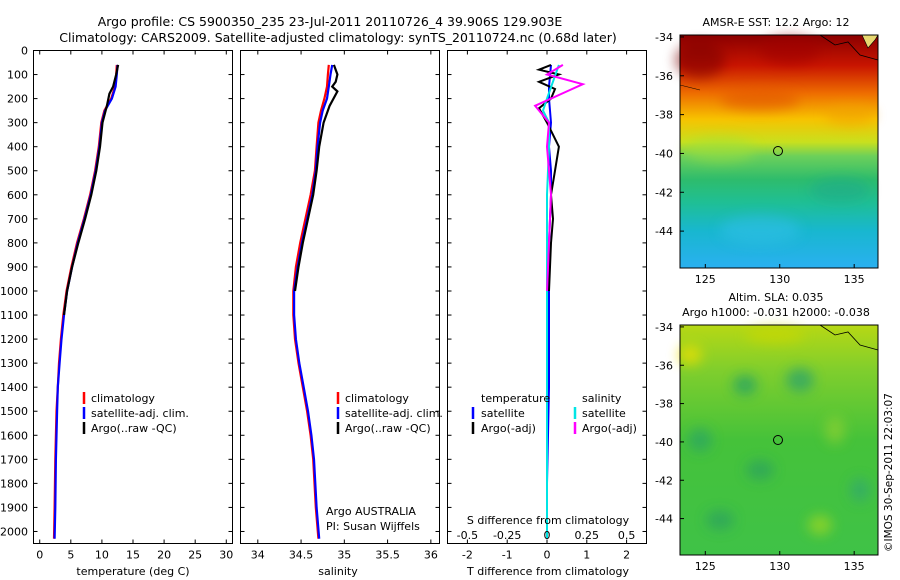 The image size is (900, 580). What do you see at coordinates (604, 413) in the screenshot?
I see `diff-legend-sal-sat-label: satellite` at bounding box center [604, 413].